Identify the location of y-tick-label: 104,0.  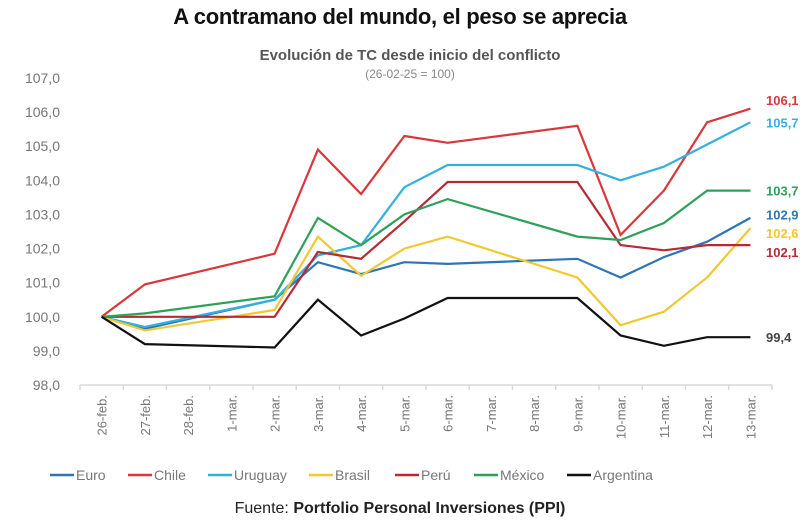
(42, 180).